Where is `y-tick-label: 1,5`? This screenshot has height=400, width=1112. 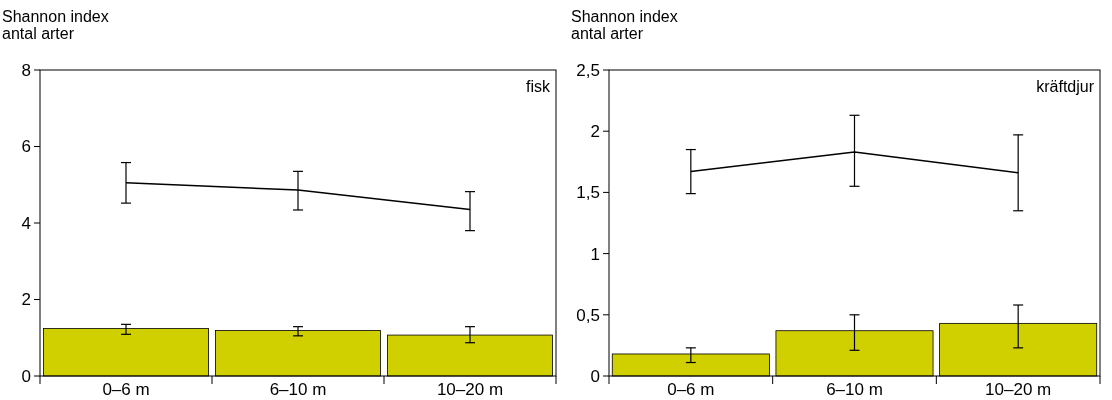 y-tick-label: 1,5 is located at coordinates (588, 193).